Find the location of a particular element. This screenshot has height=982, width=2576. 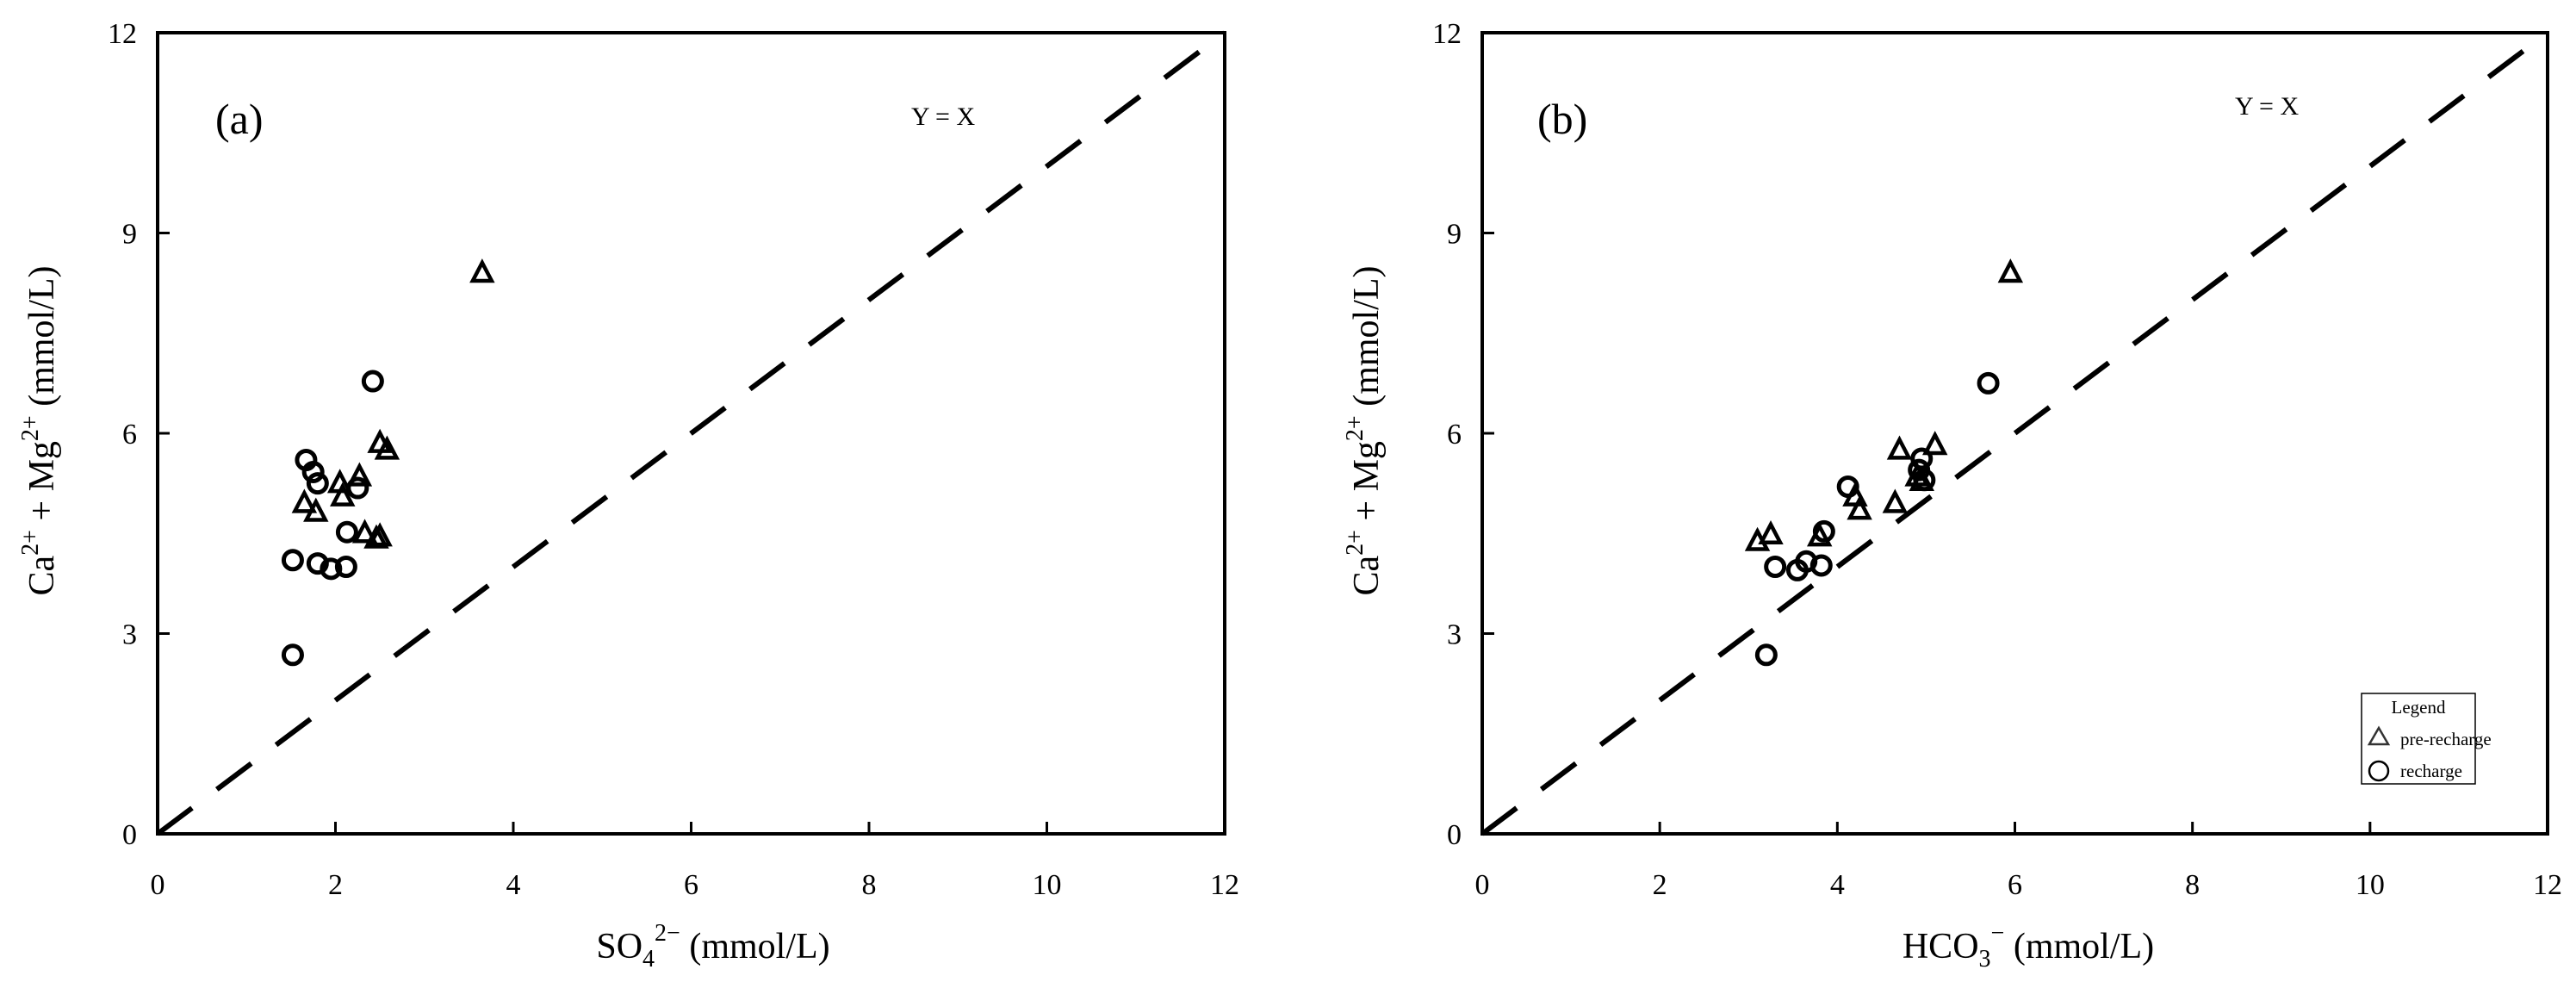

legend-title: Legend is located at coordinates (2419, 707).